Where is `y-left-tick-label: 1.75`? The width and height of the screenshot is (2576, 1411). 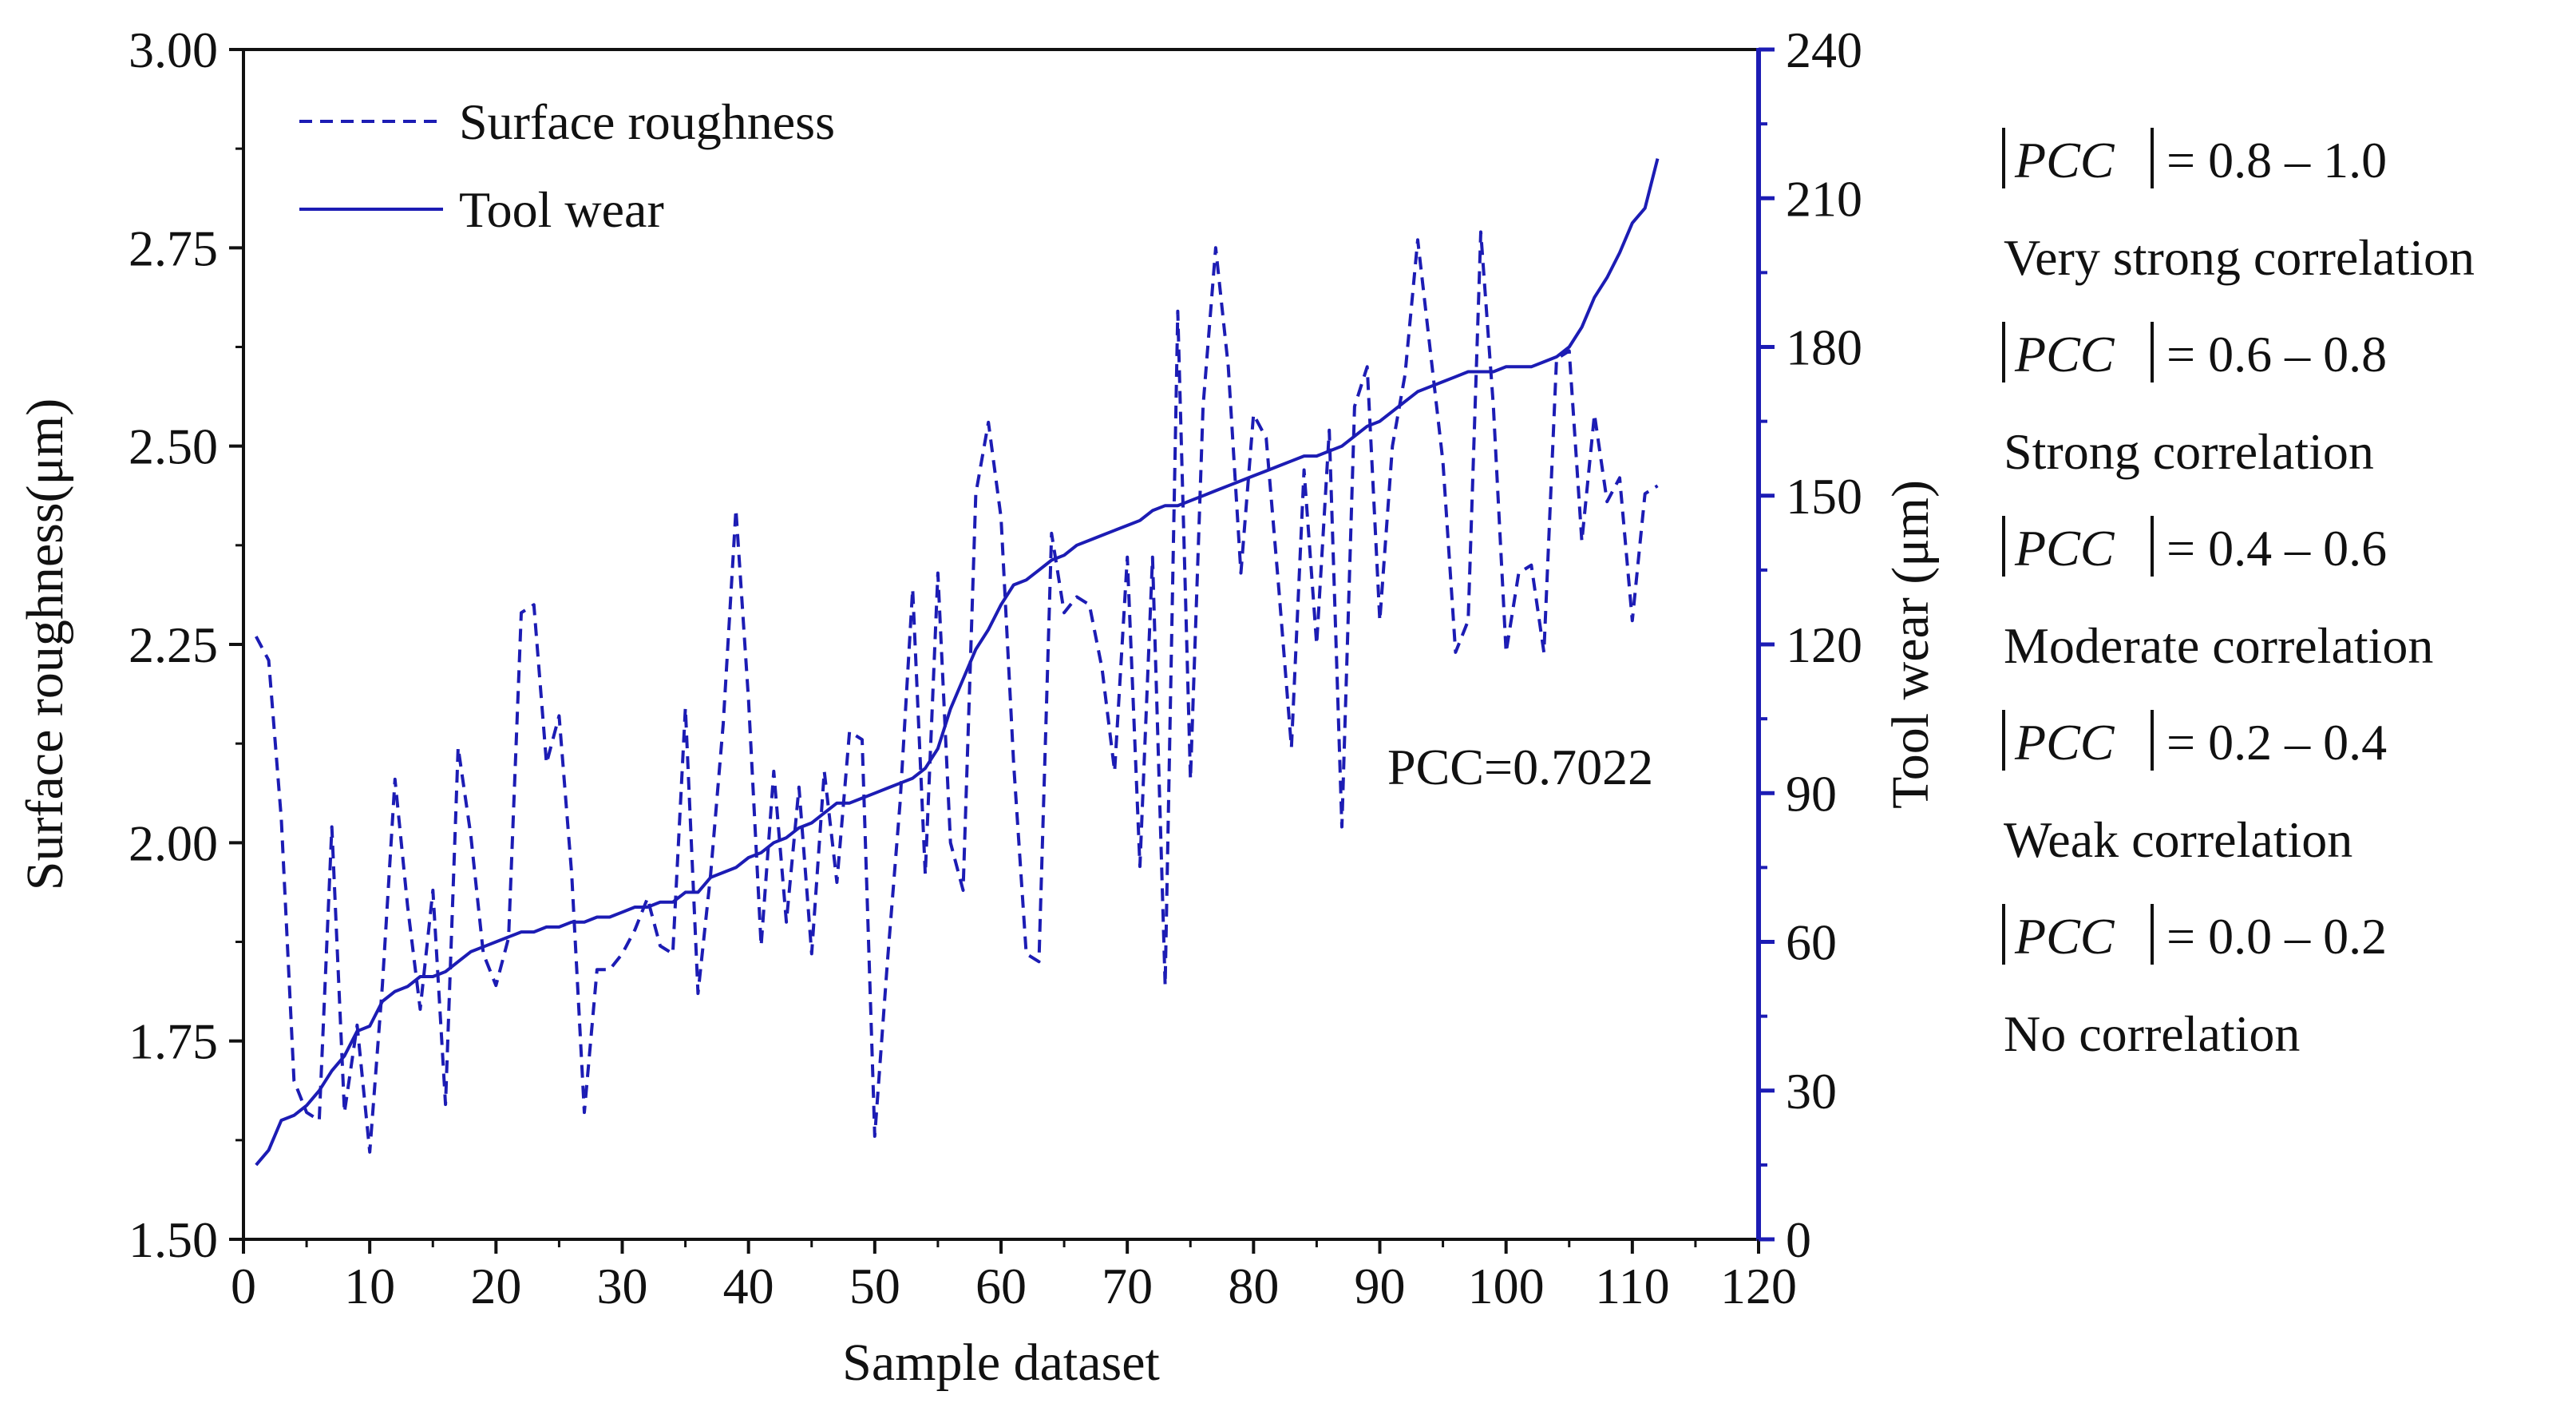
y-left-tick-label: 1.75 is located at coordinates (174, 1041).